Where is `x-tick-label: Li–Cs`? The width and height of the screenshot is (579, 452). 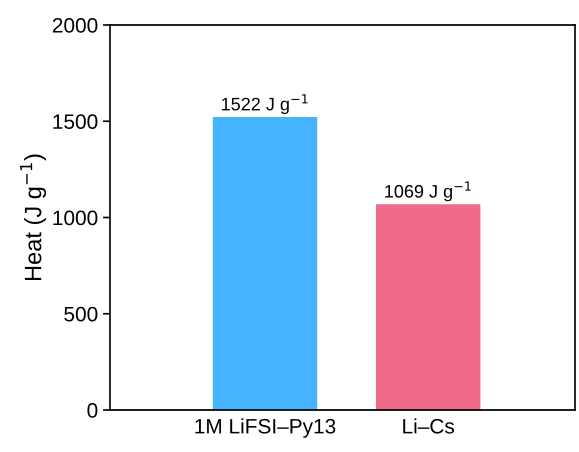 x-tick-label: Li–Cs is located at coordinates (428, 426).